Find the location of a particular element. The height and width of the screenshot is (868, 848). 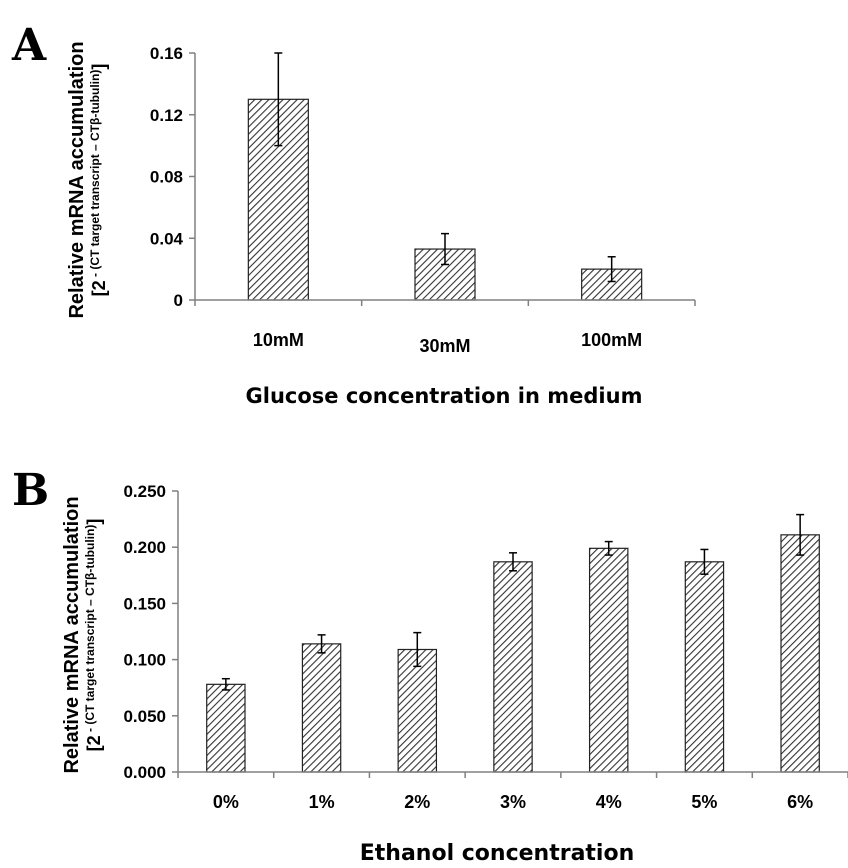

panel-b-letter: B is located at coordinates (30, 490).